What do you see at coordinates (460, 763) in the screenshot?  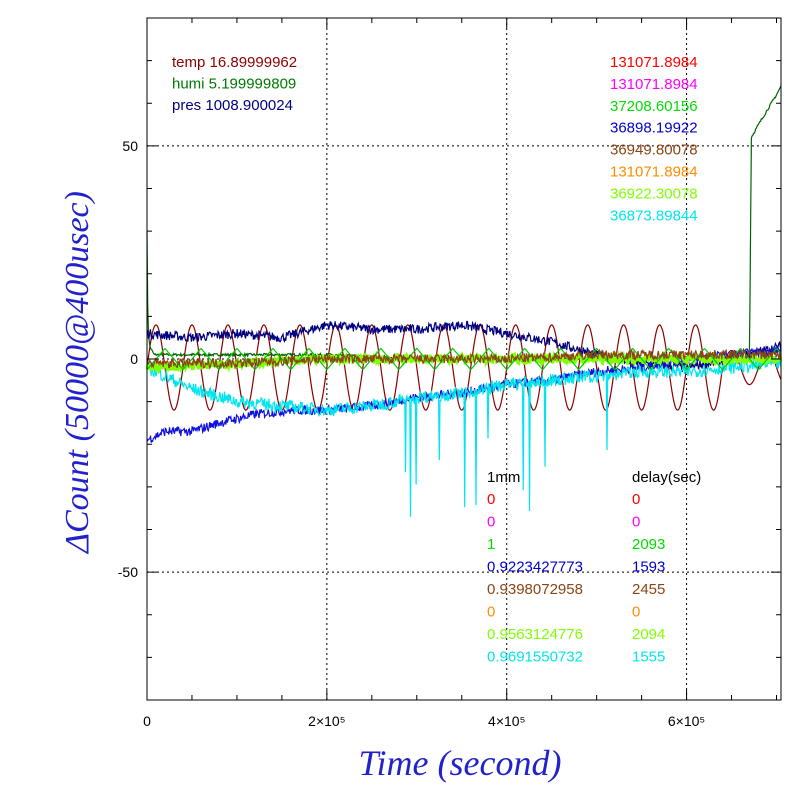 I see `x-axis-label: Time (second)` at bounding box center [460, 763].